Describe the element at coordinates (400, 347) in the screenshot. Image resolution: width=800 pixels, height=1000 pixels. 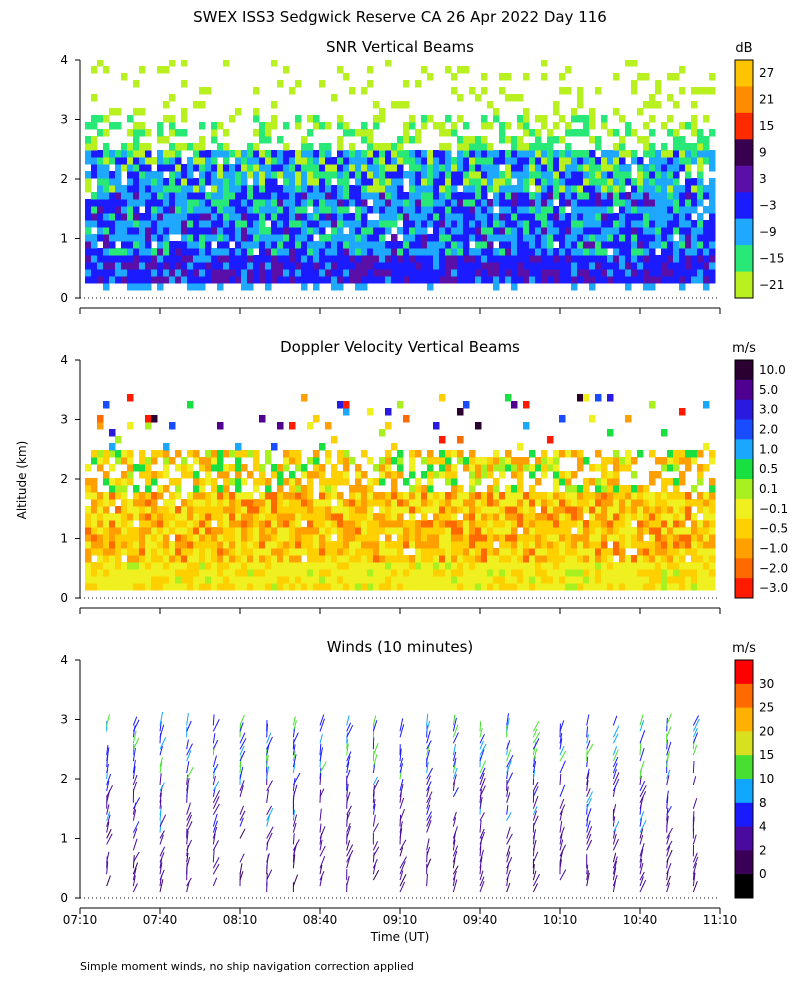
I see `doppler-title: Doppler Velocity Vertical Beams` at that location.